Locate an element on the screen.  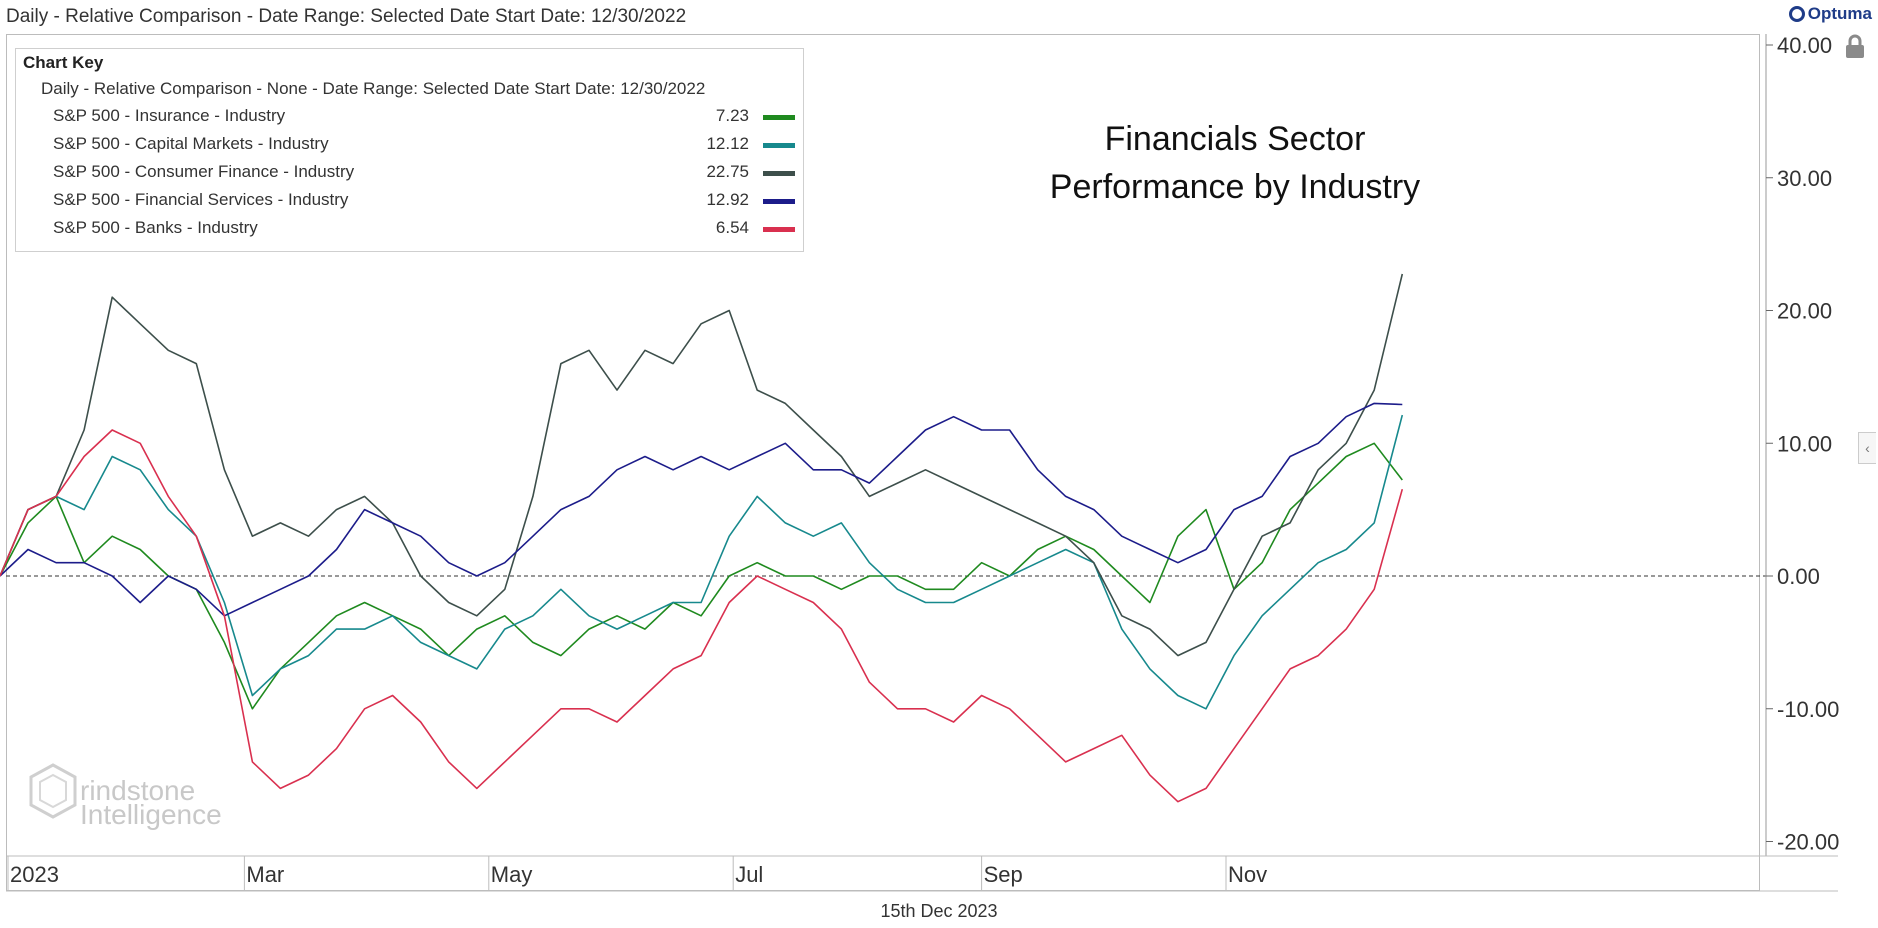
optuma-logo-icon is located at coordinates (1796, 14).